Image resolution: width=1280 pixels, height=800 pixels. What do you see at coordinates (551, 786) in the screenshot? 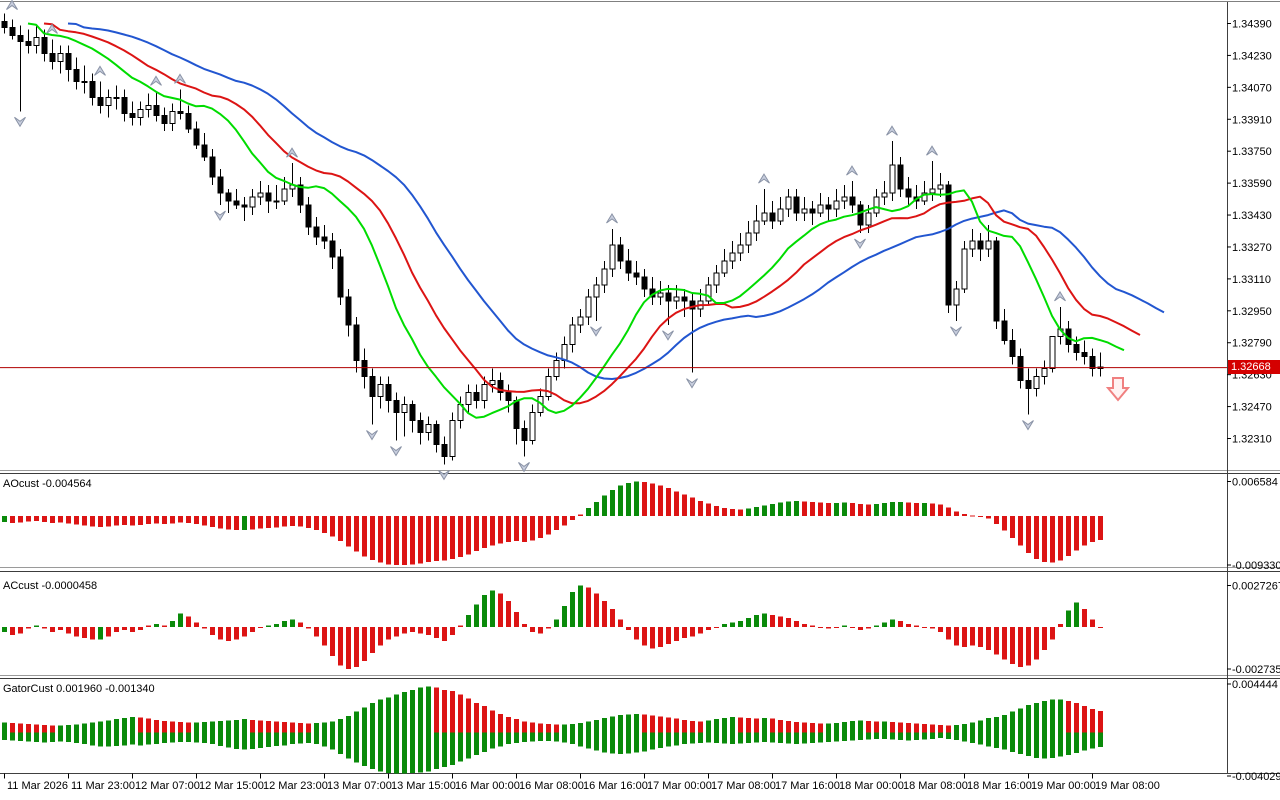
I see `svg-text: 16 Mar 08:00` at bounding box center [551, 786].